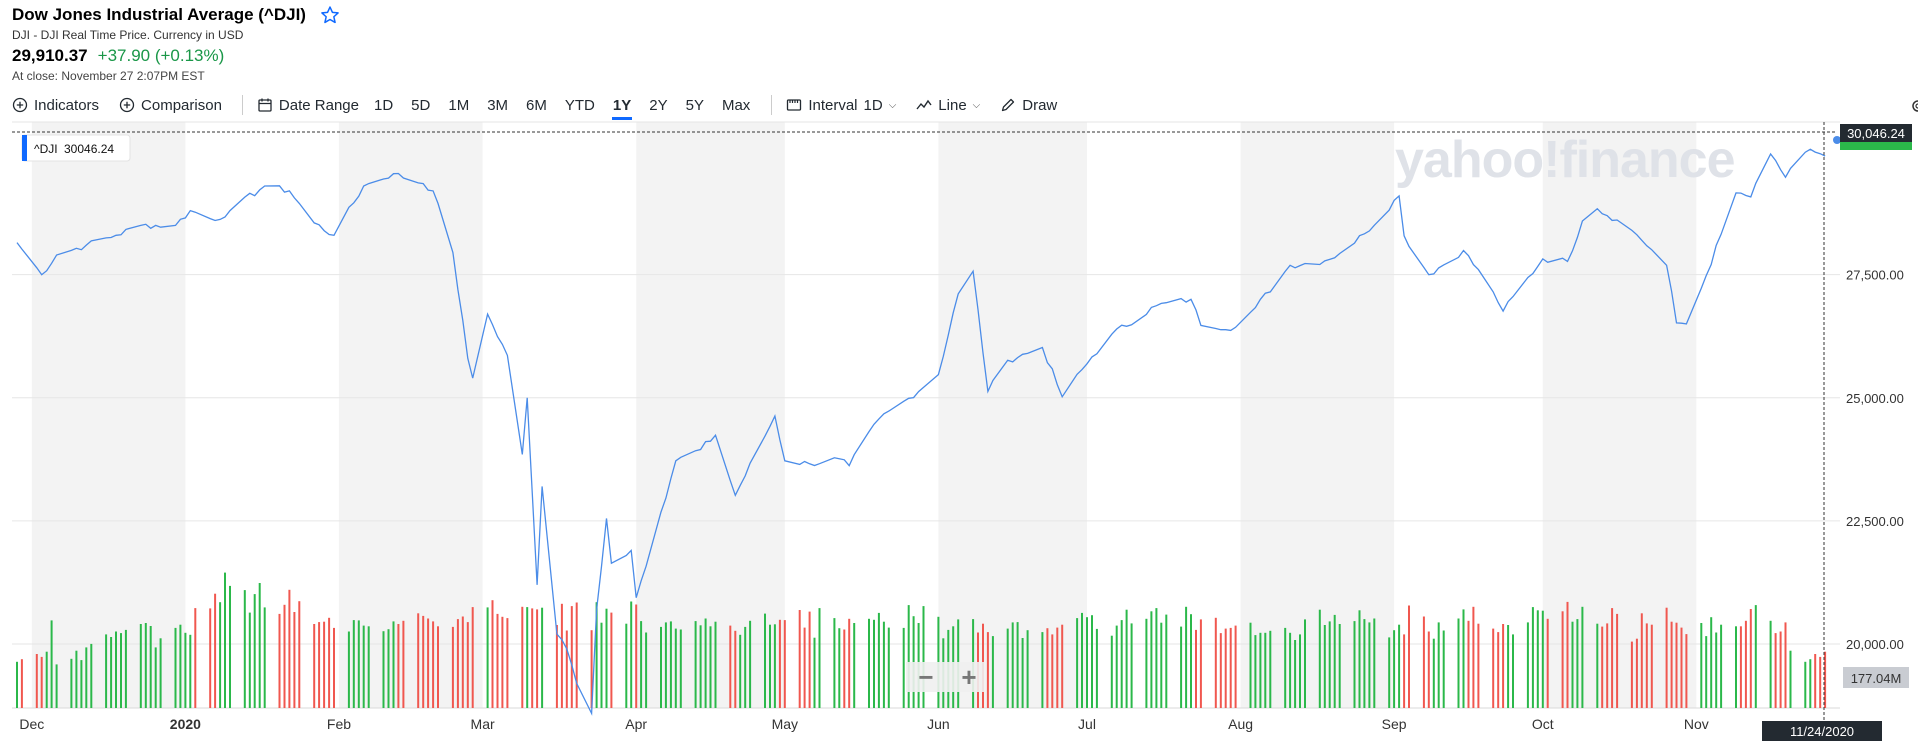 This screenshot has height=751, width=1918. I want to click on range-1m: 1M, so click(459, 105).